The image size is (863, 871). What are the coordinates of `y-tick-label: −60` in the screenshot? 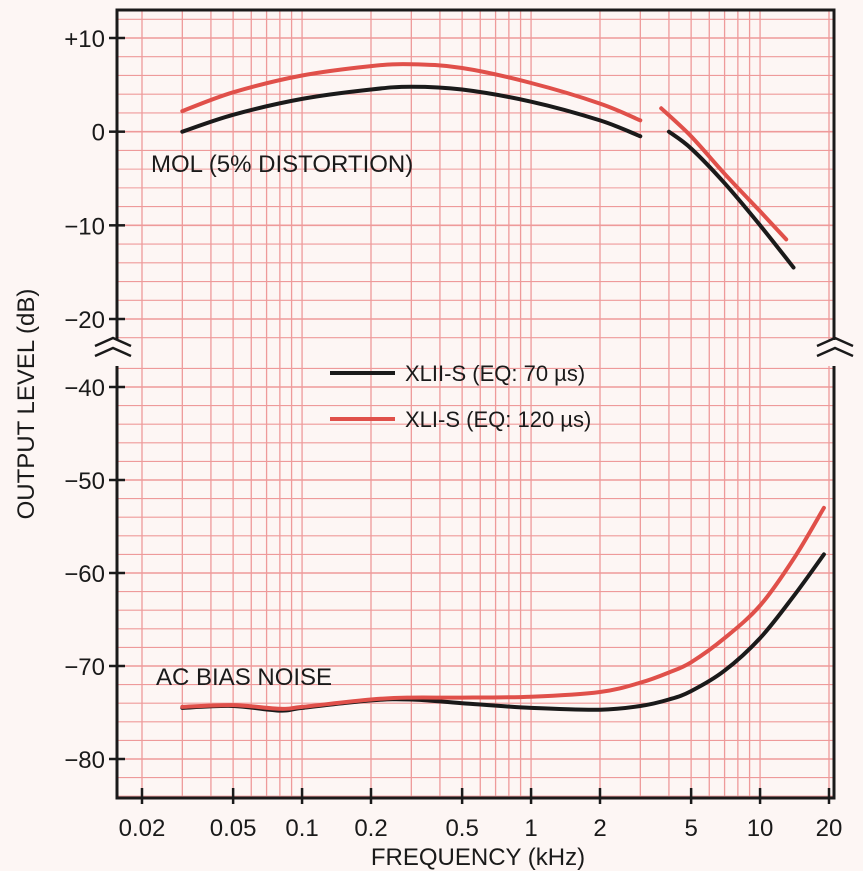 It's located at (84, 574).